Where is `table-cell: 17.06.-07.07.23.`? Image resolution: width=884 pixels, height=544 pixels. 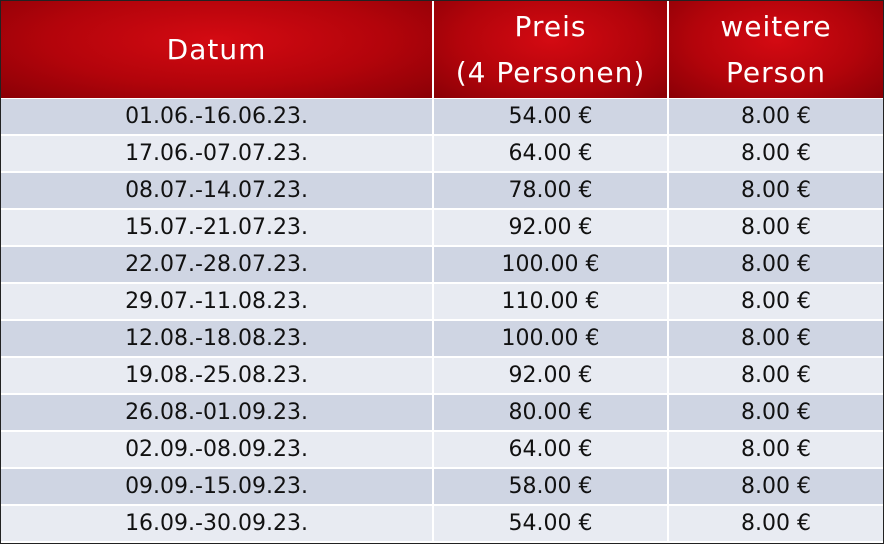 table-cell: 17.06.-07.07.23. is located at coordinates (216, 153).